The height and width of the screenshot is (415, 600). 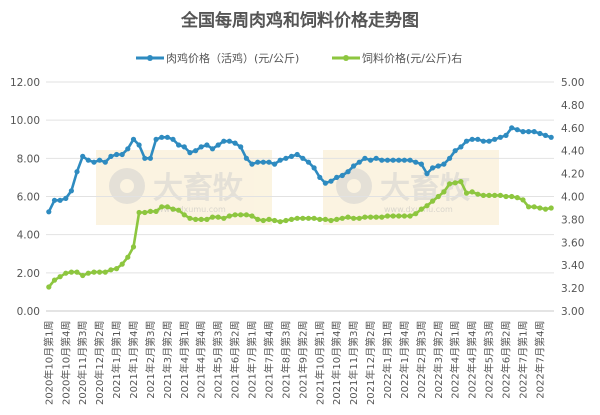 I want to click on watermark-left-url: www.dxumu.com, so click(x=191, y=209).